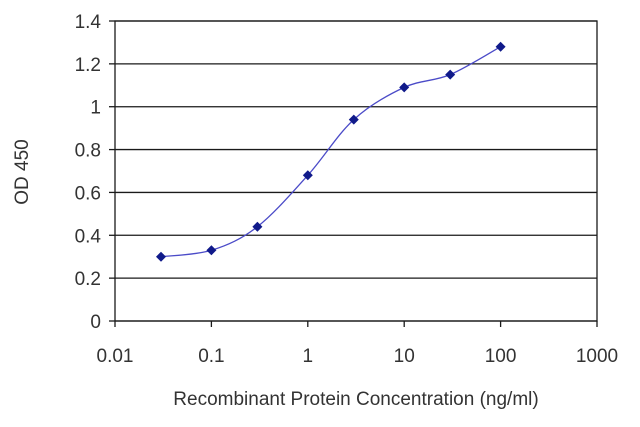  I want to click on y-axis-title: OD 450, so click(22, 171).